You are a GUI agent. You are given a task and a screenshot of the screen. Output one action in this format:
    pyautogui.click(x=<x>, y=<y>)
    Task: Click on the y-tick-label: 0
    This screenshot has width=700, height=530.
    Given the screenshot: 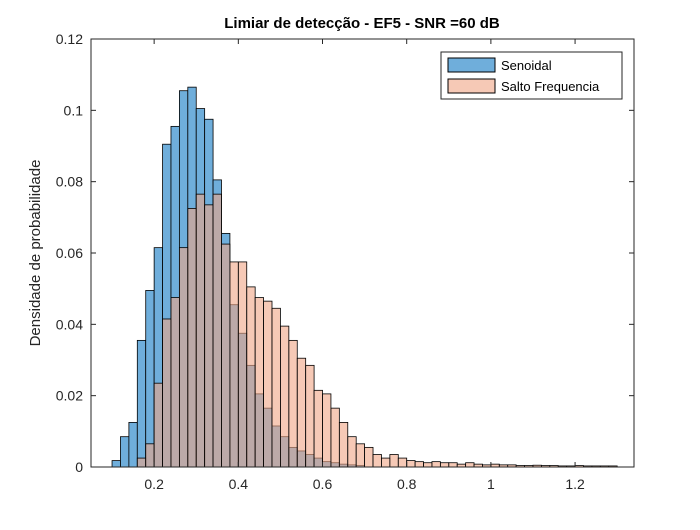 What is the action you would take?
    pyautogui.click(x=79, y=467)
    